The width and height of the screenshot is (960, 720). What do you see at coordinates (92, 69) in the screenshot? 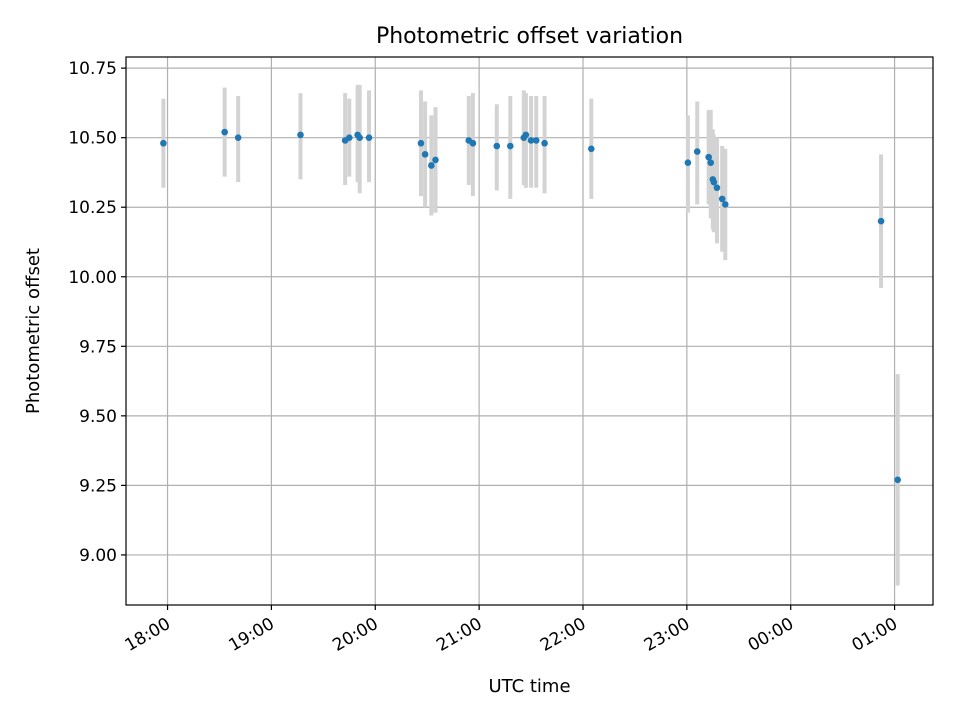
I see `y-tick-label: 10.75` at bounding box center [92, 69].